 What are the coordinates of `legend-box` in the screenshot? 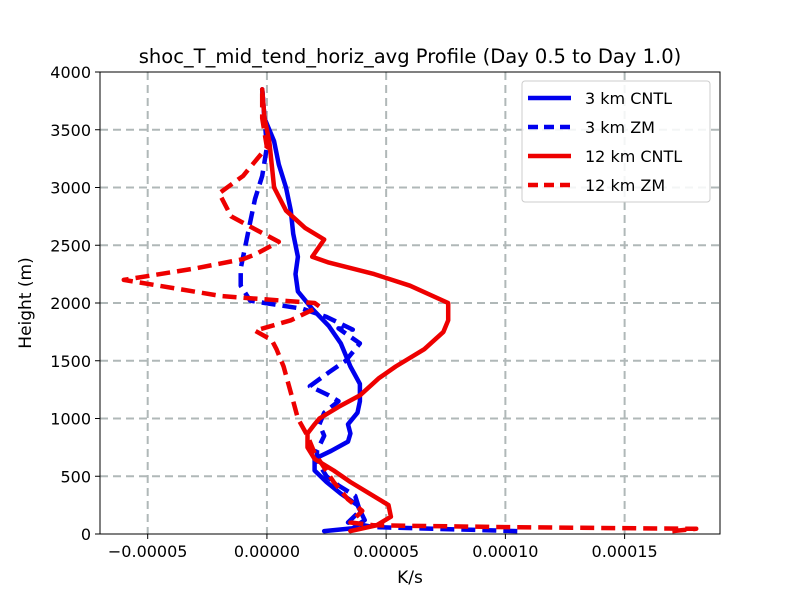 It's located at (616, 141).